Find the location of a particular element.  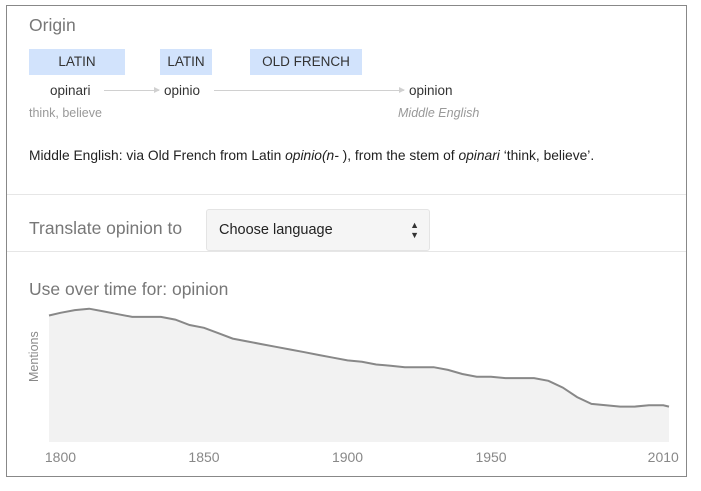

language-select-value: Choose language is located at coordinates (276, 230).